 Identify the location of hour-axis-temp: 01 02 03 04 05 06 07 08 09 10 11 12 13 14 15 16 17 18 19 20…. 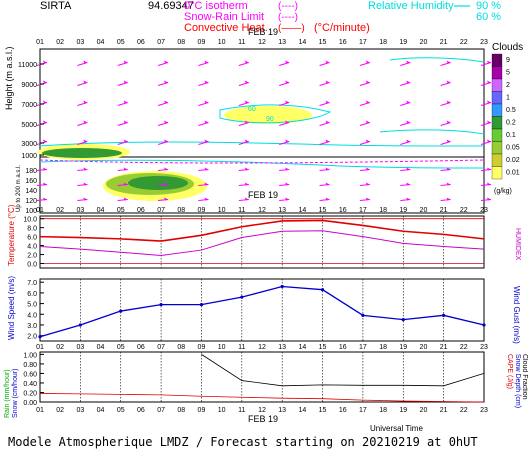
(262, 210).